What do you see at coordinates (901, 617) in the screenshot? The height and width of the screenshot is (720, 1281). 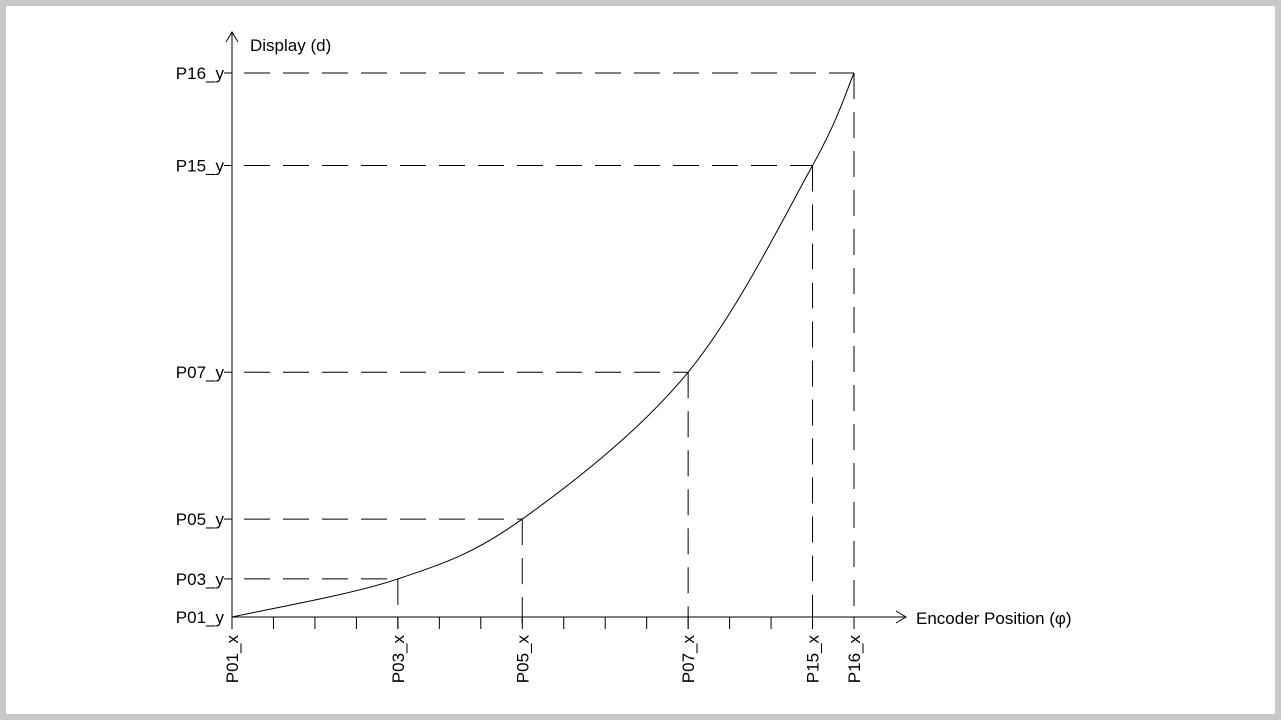 I see `x-axis-arrow` at bounding box center [901, 617].